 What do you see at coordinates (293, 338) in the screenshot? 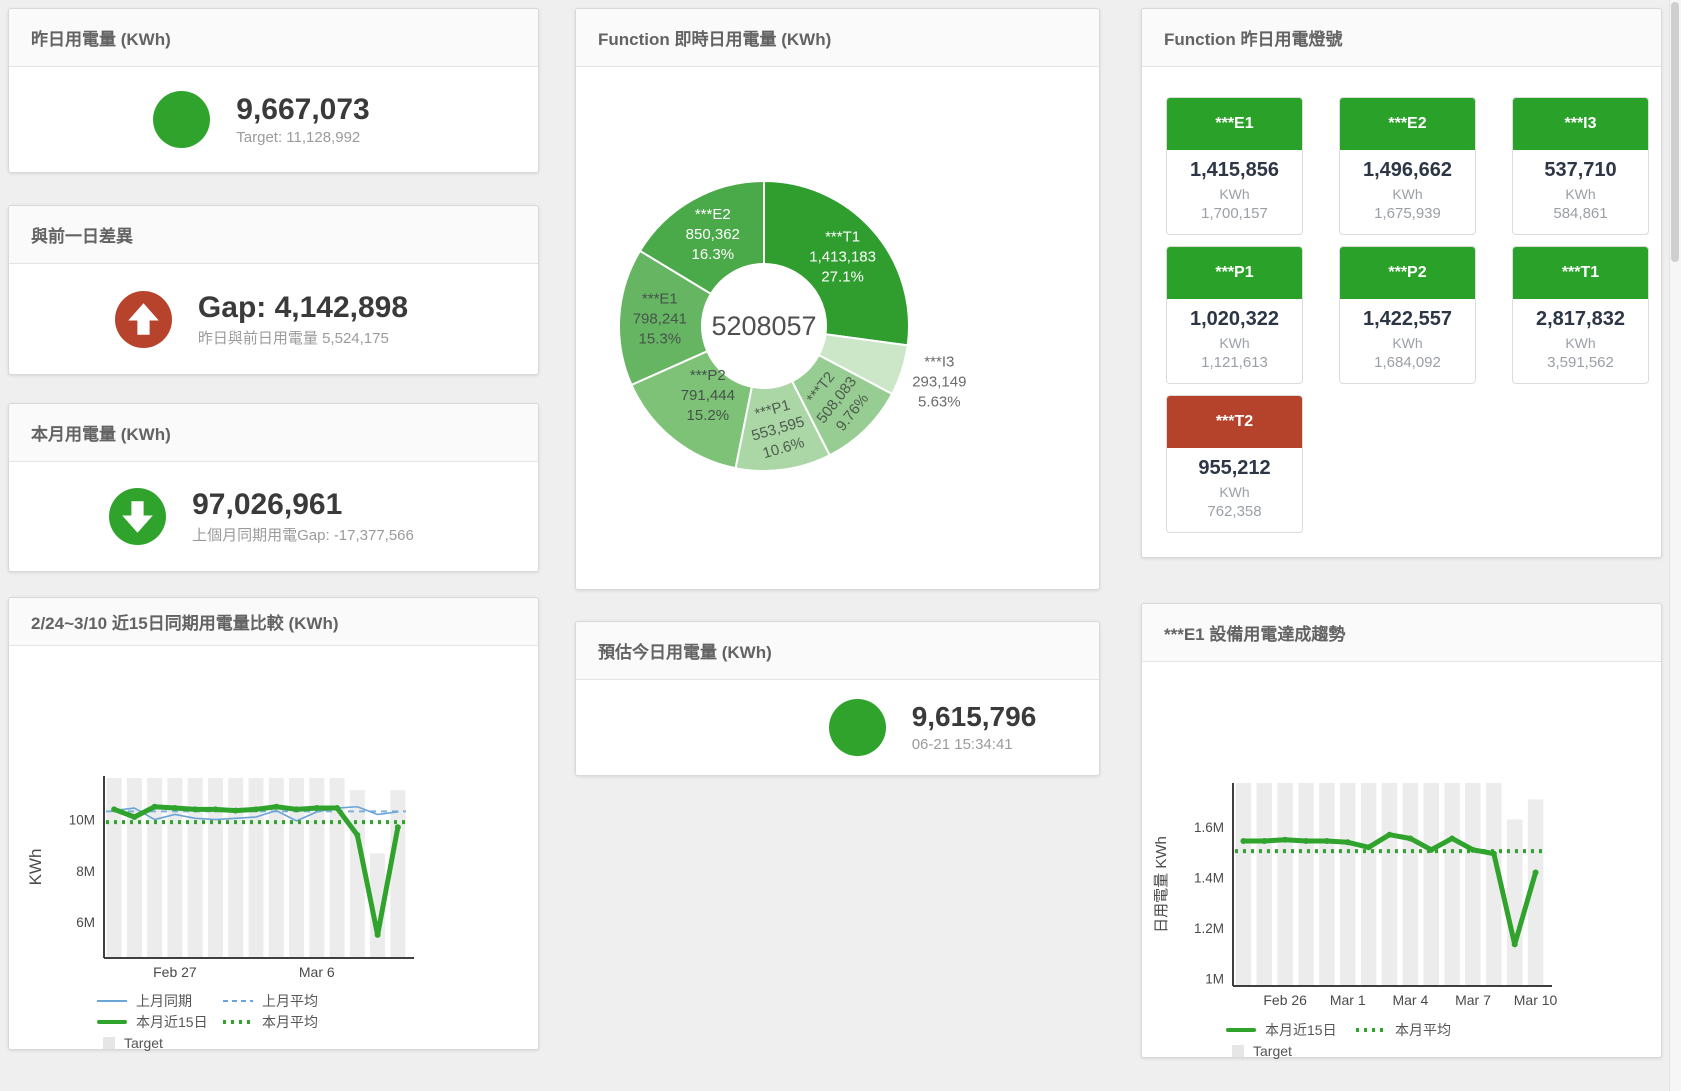
I see `day-gap-subtext: 昨日與前日用電量 5,524,175` at bounding box center [293, 338].